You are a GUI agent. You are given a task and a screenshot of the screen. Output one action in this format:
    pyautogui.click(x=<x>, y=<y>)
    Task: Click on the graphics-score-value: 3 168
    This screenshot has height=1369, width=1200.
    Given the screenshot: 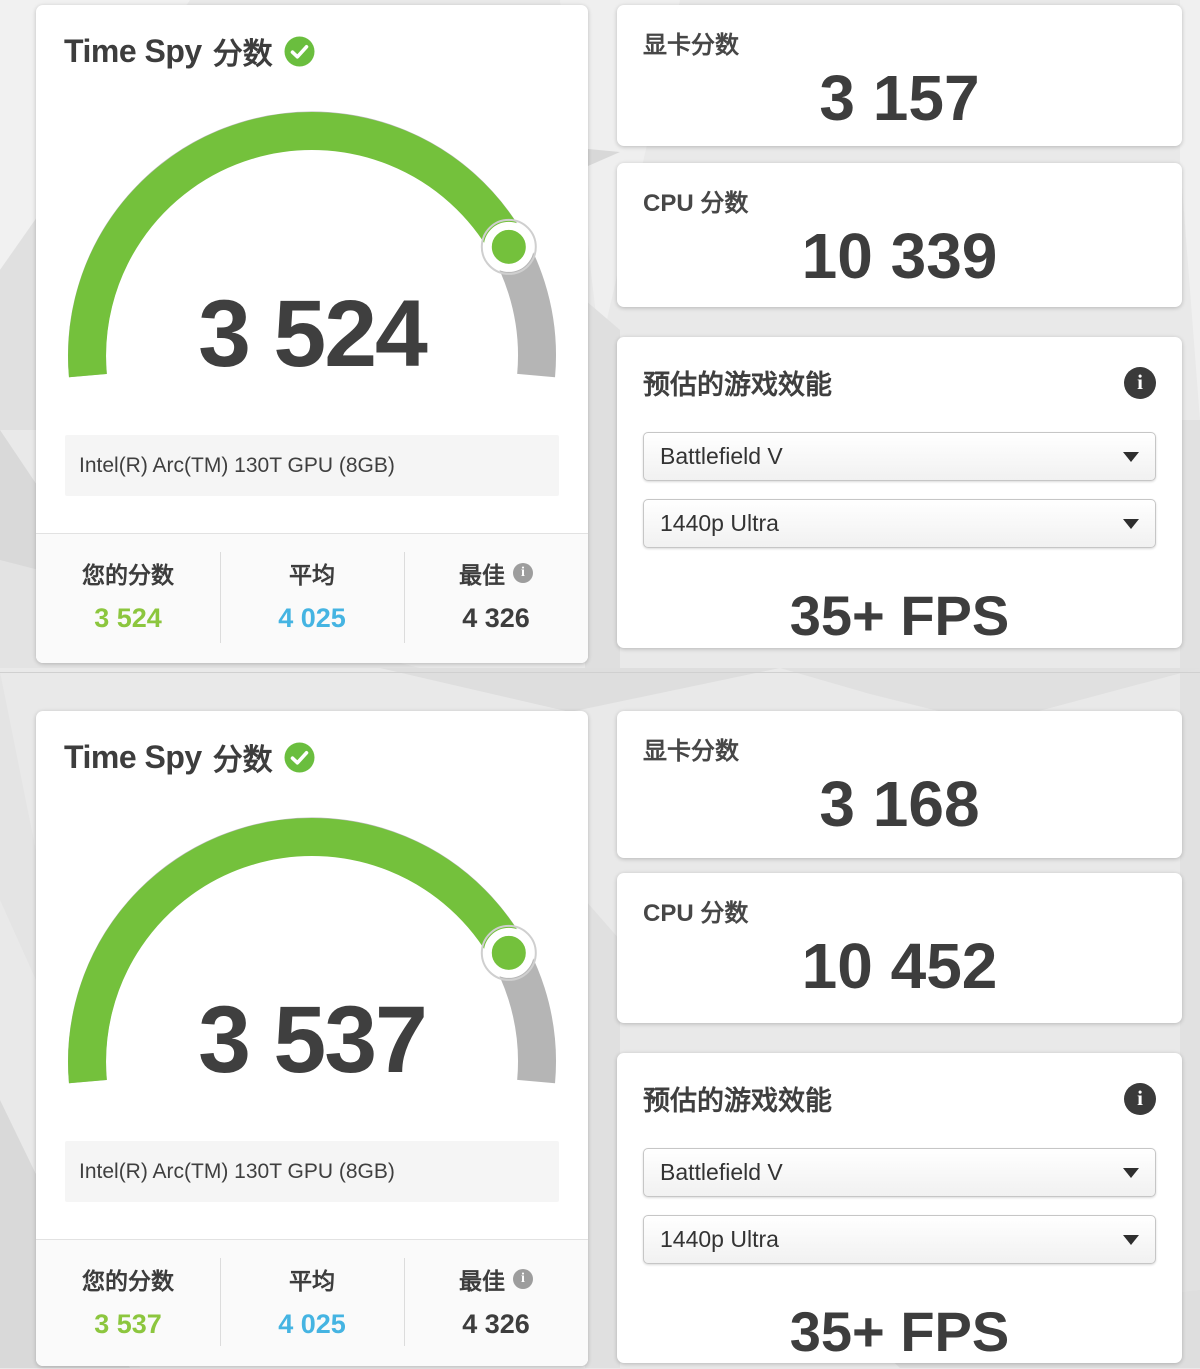 What is the action you would take?
    pyautogui.click(x=899, y=804)
    